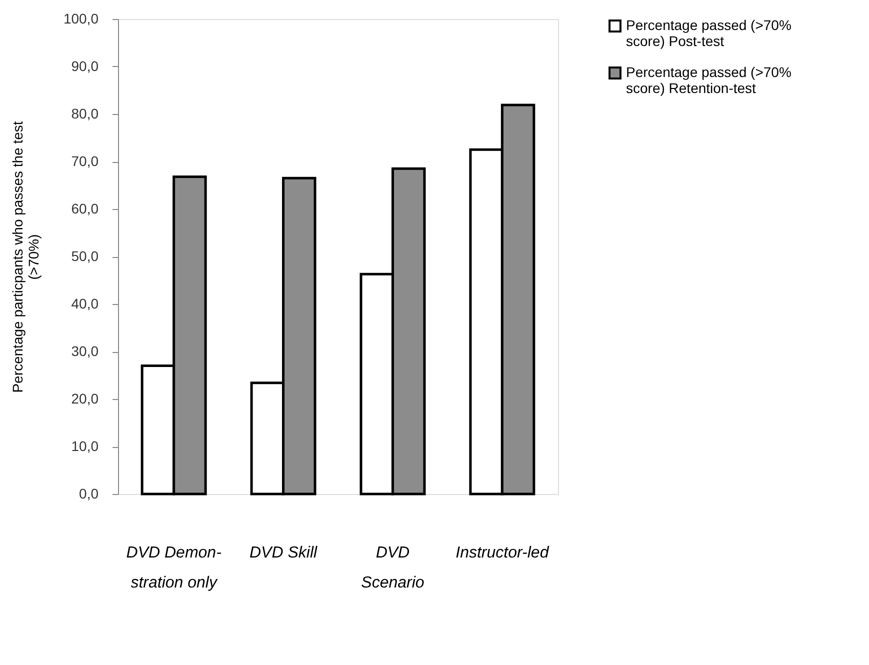 Image resolution: width=869 pixels, height=665 pixels. I want to click on x-tick-label: DVD Skill, so click(283, 553).